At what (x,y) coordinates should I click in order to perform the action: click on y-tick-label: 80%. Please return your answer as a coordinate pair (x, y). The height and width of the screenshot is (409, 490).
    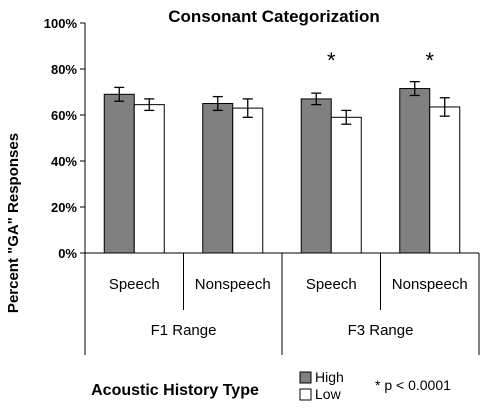
    Looking at the image, I should click on (64, 69).